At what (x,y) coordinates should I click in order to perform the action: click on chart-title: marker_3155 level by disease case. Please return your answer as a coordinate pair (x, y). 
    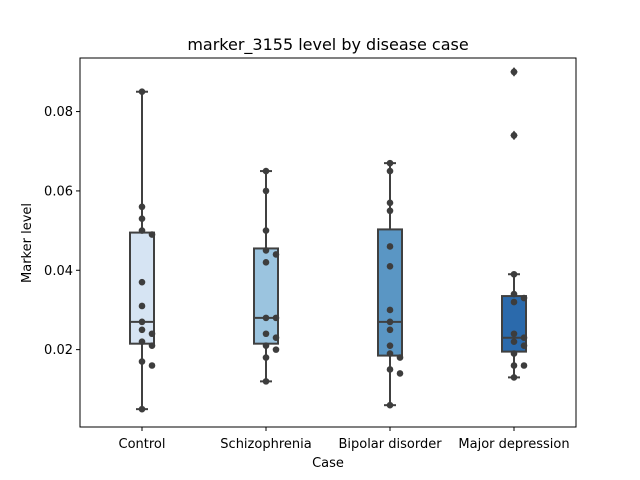
    Looking at the image, I should click on (327, 45).